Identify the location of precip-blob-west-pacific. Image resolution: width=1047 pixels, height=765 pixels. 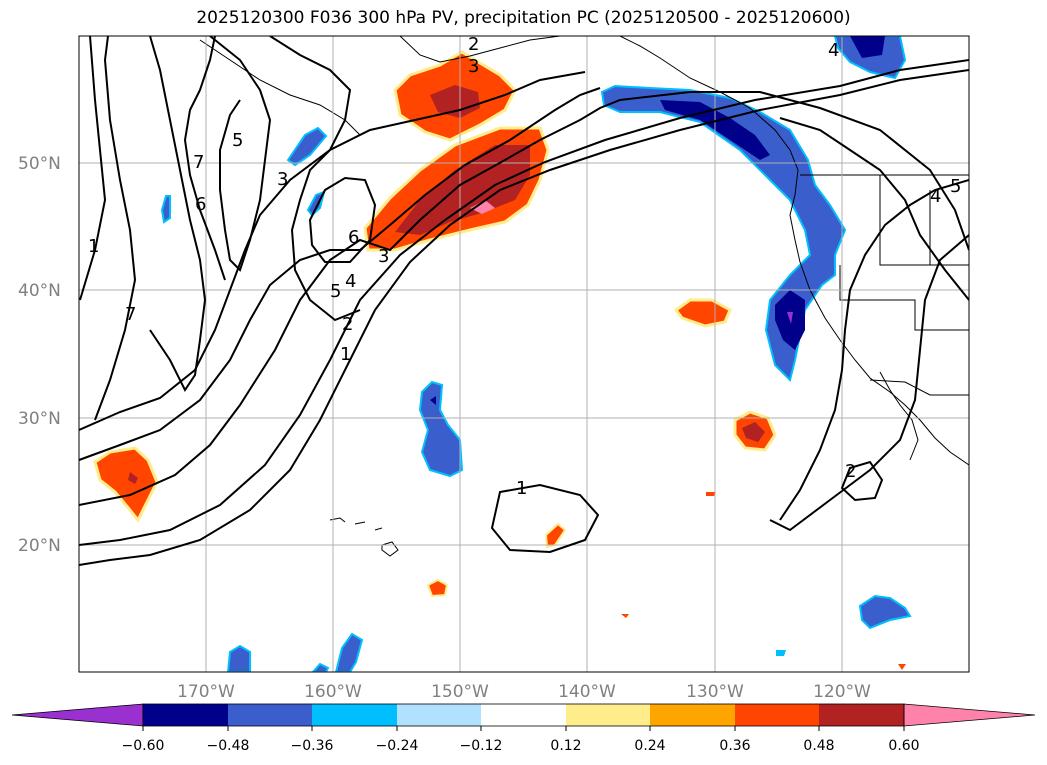
(126, 484).